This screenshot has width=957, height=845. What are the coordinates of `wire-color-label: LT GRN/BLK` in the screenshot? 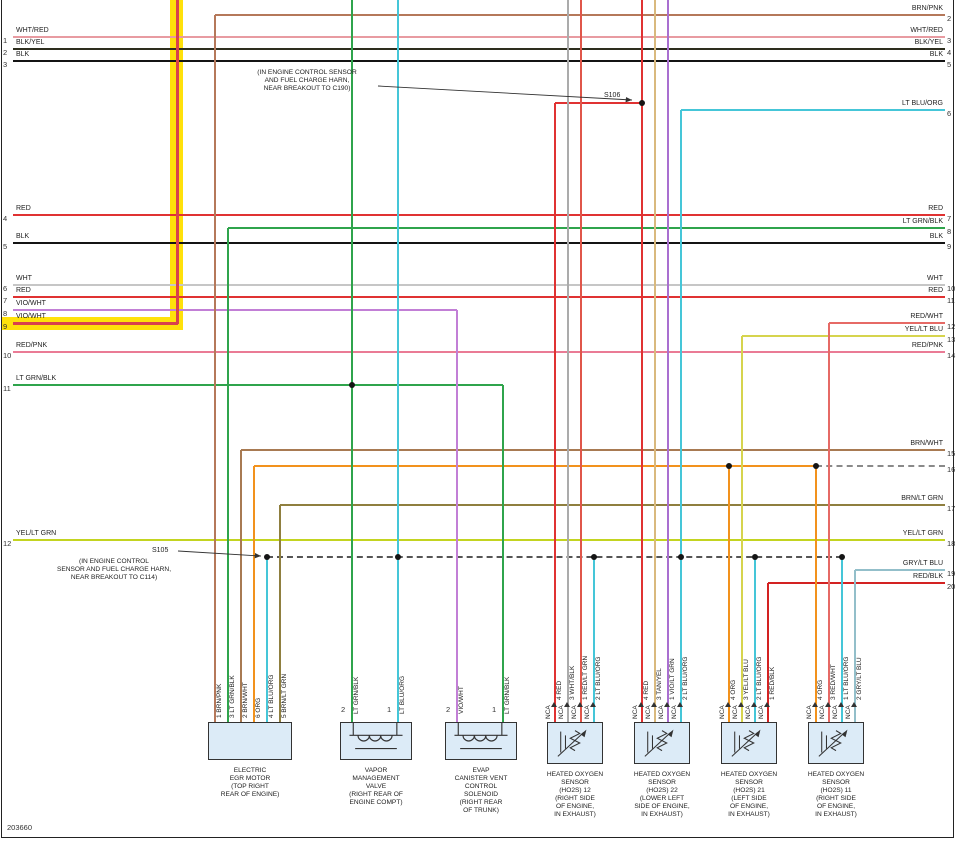 It's located at (922, 221).